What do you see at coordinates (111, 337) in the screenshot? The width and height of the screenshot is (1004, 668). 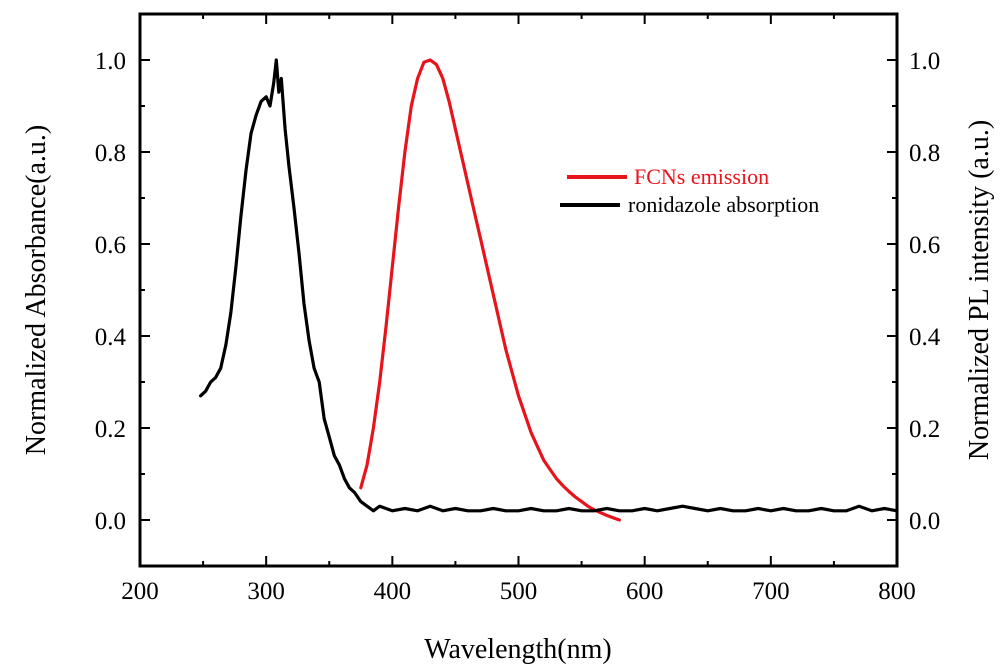 I see `y-left-tick-label: 0.4` at bounding box center [111, 337].